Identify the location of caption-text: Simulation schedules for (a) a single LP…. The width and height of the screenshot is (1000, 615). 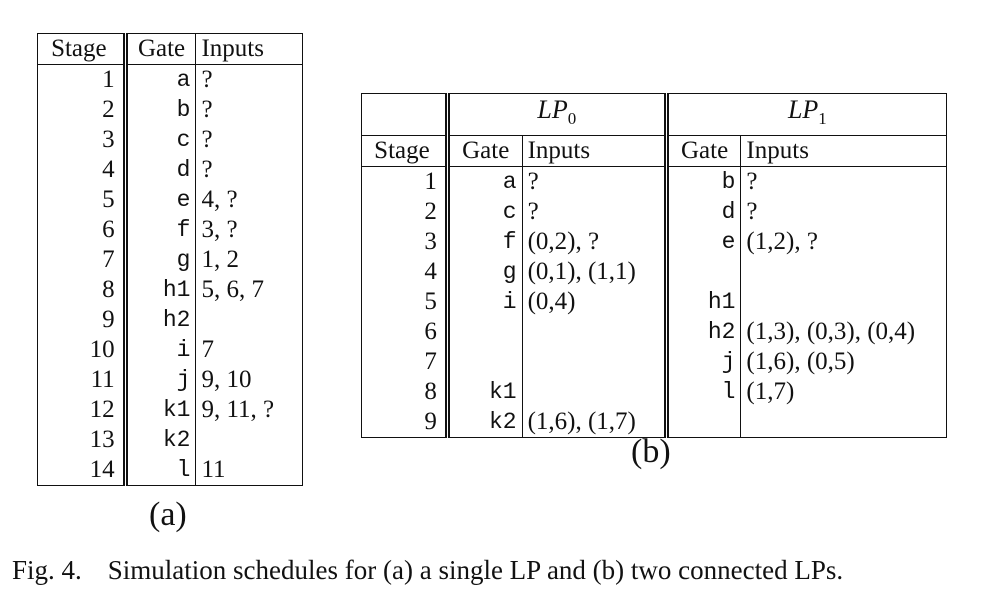
(475, 570).